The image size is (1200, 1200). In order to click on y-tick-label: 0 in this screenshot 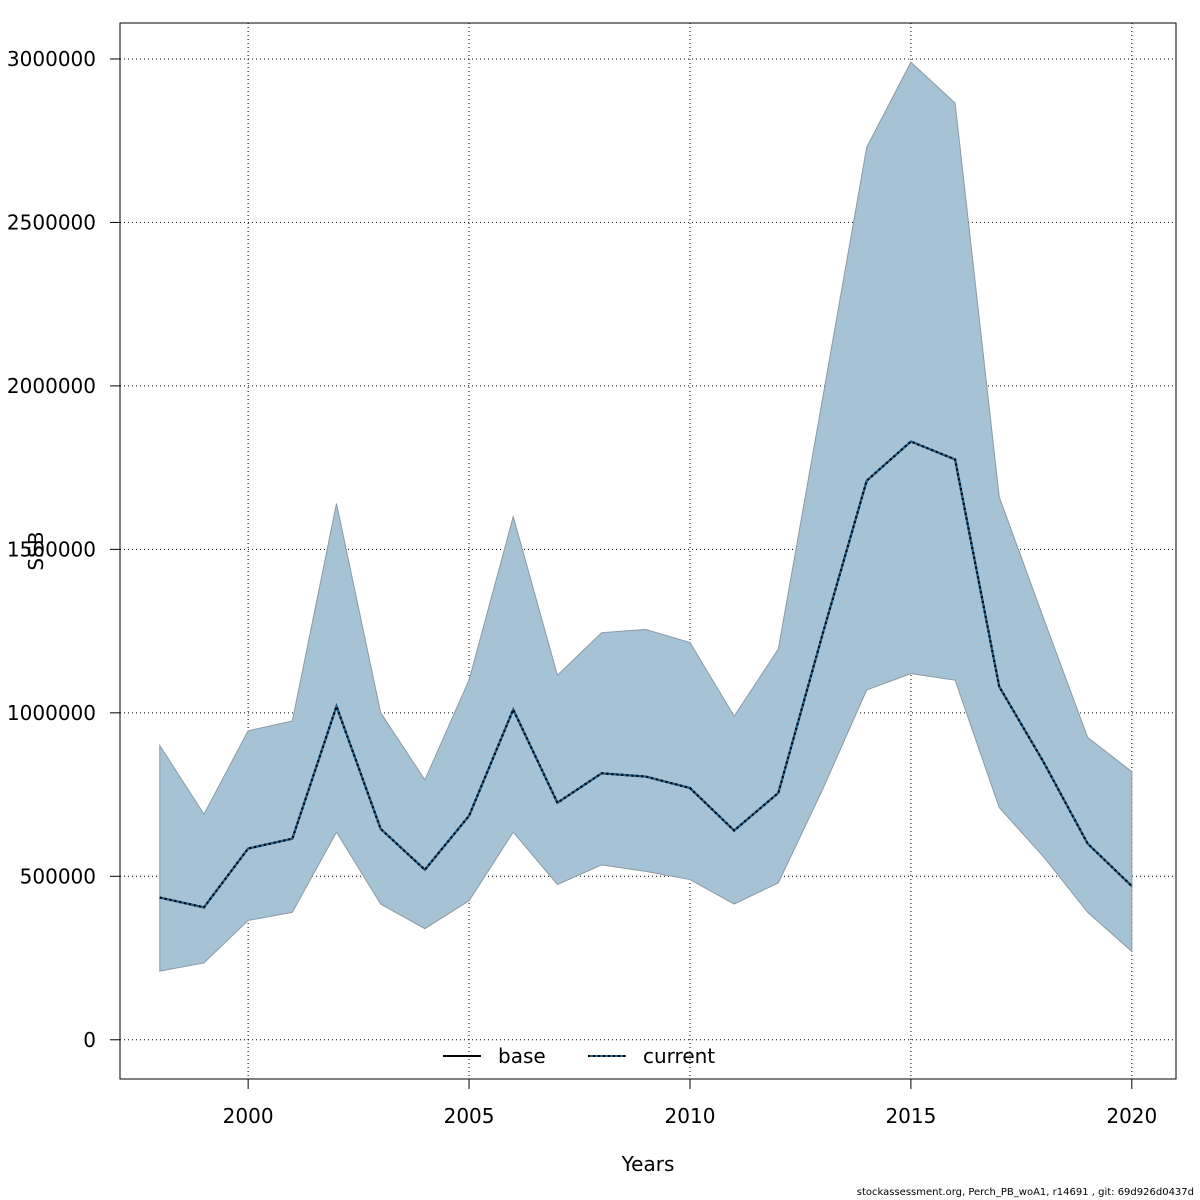, I will do `click(89, 1040)`.